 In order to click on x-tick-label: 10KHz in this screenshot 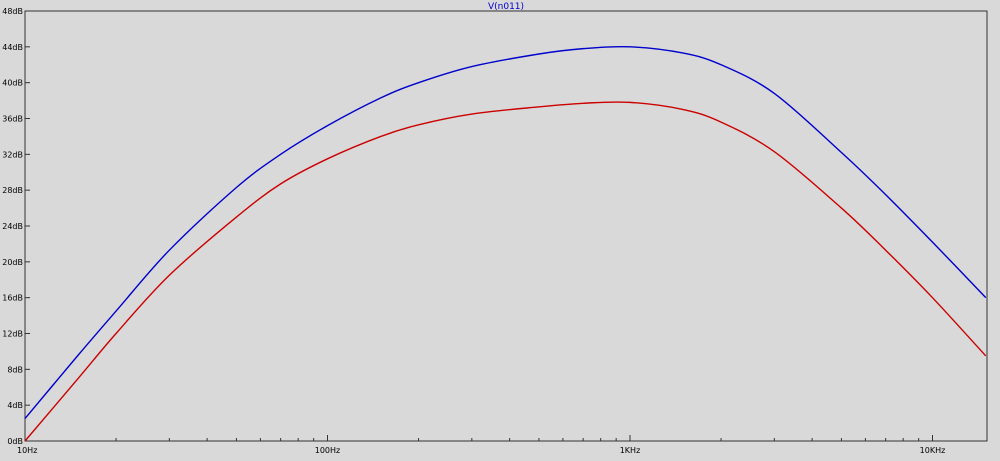, I will do `click(933, 450)`.